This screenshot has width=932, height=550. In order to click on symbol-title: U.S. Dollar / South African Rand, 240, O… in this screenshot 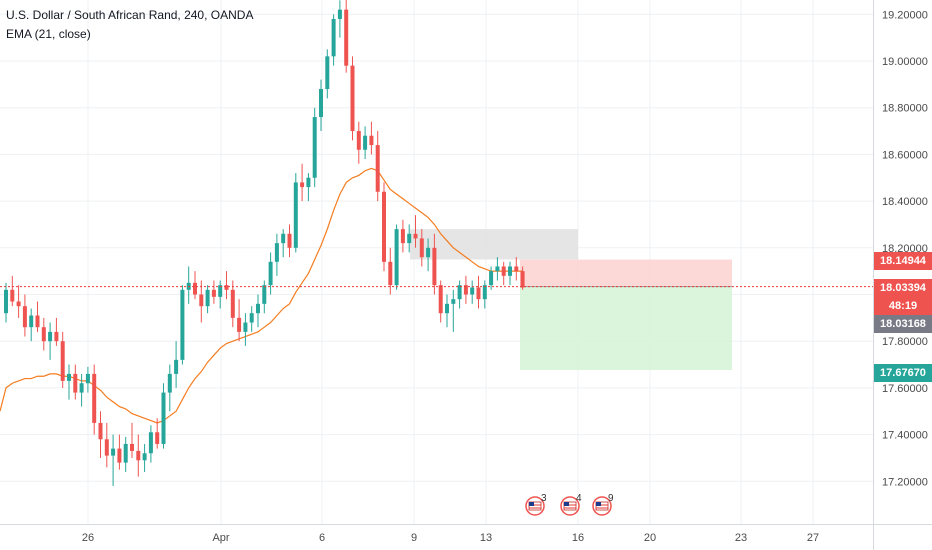, I will do `click(130, 15)`.